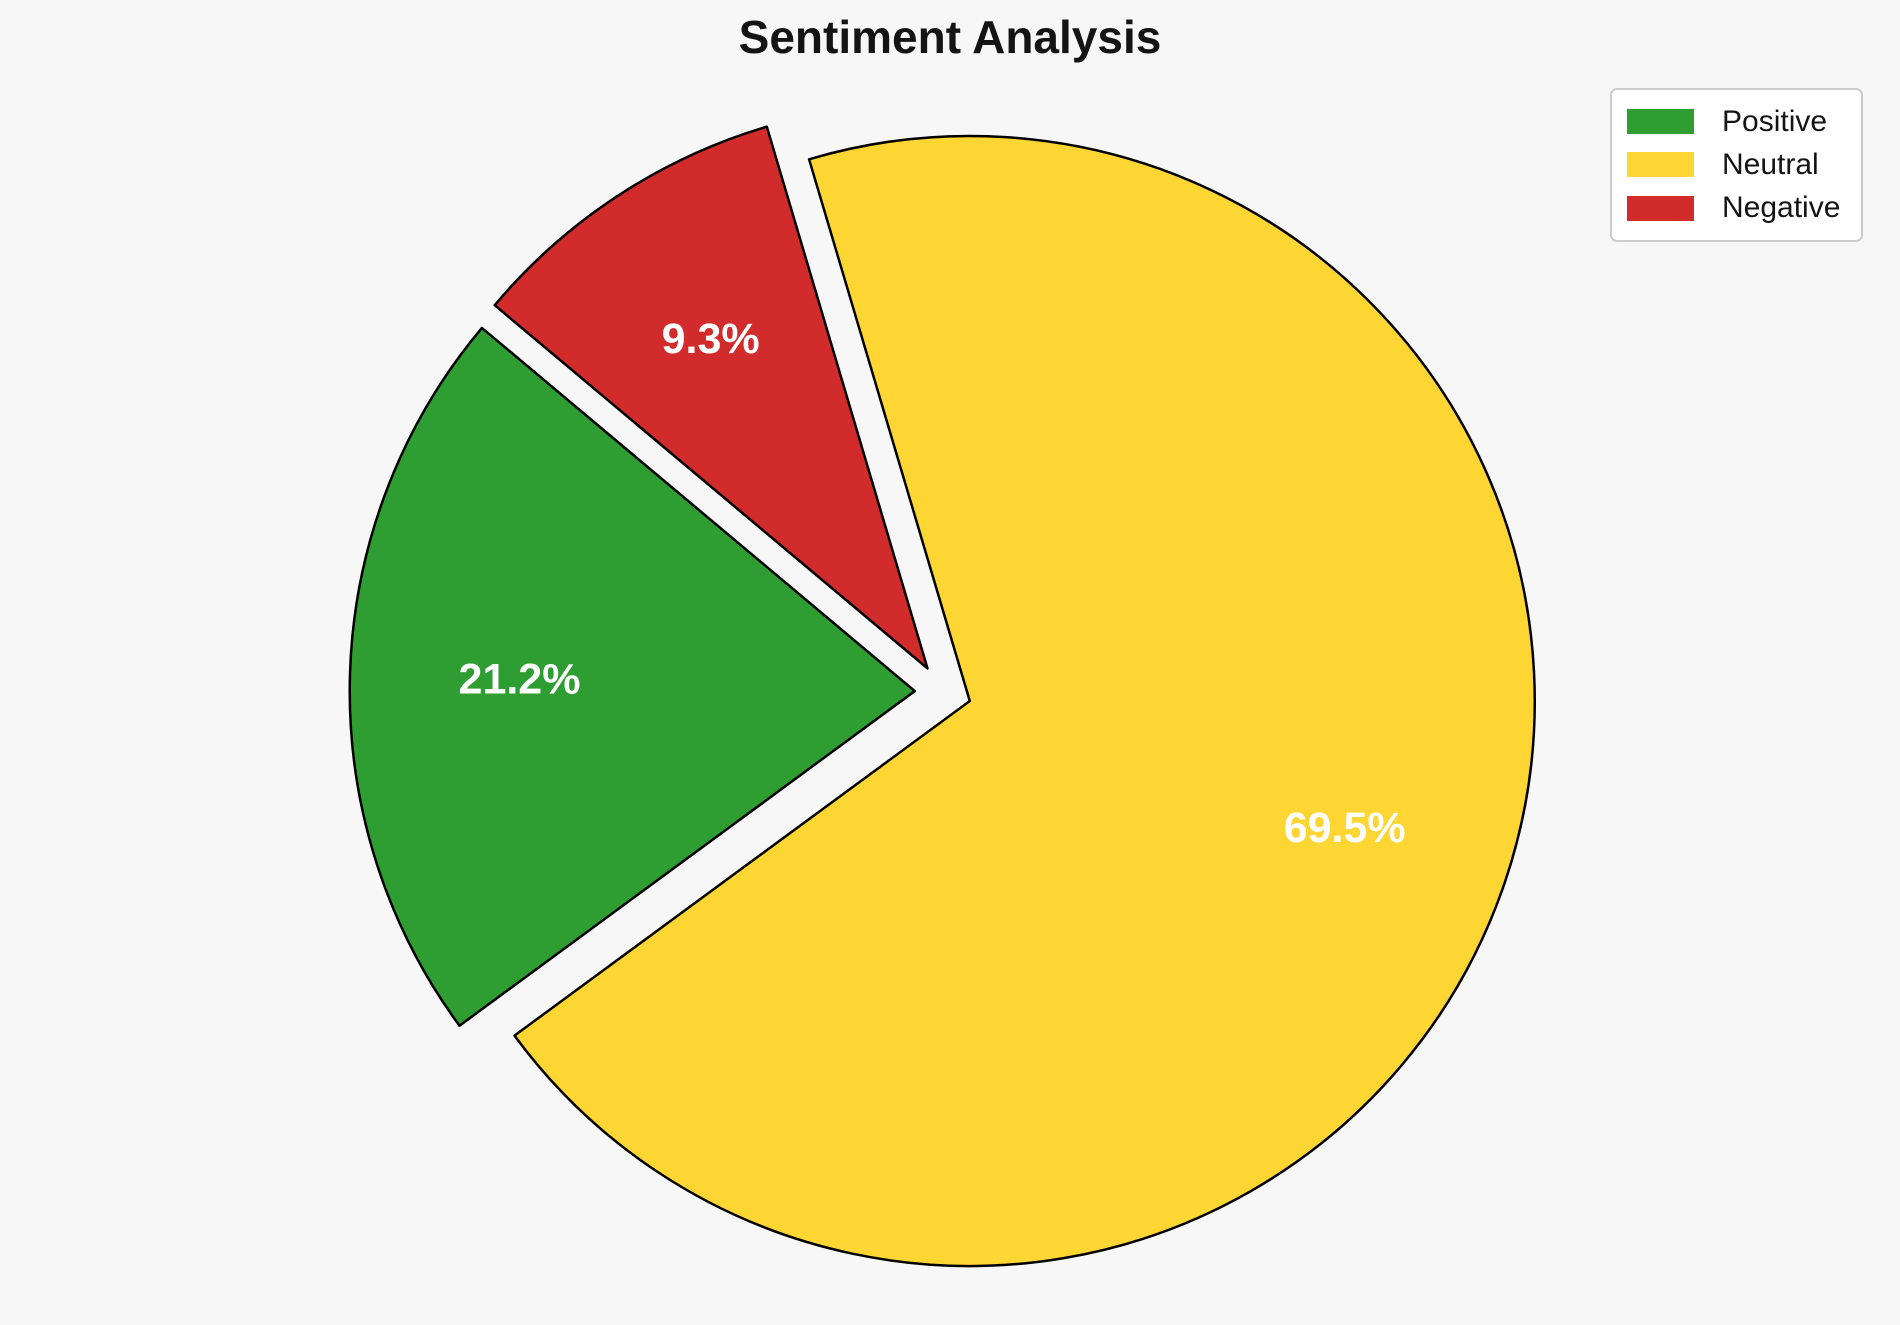 This screenshot has width=1900, height=1325. Describe the element at coordinates (711, 397) in the screenshot. I see `pie-slice-negative` at that location.